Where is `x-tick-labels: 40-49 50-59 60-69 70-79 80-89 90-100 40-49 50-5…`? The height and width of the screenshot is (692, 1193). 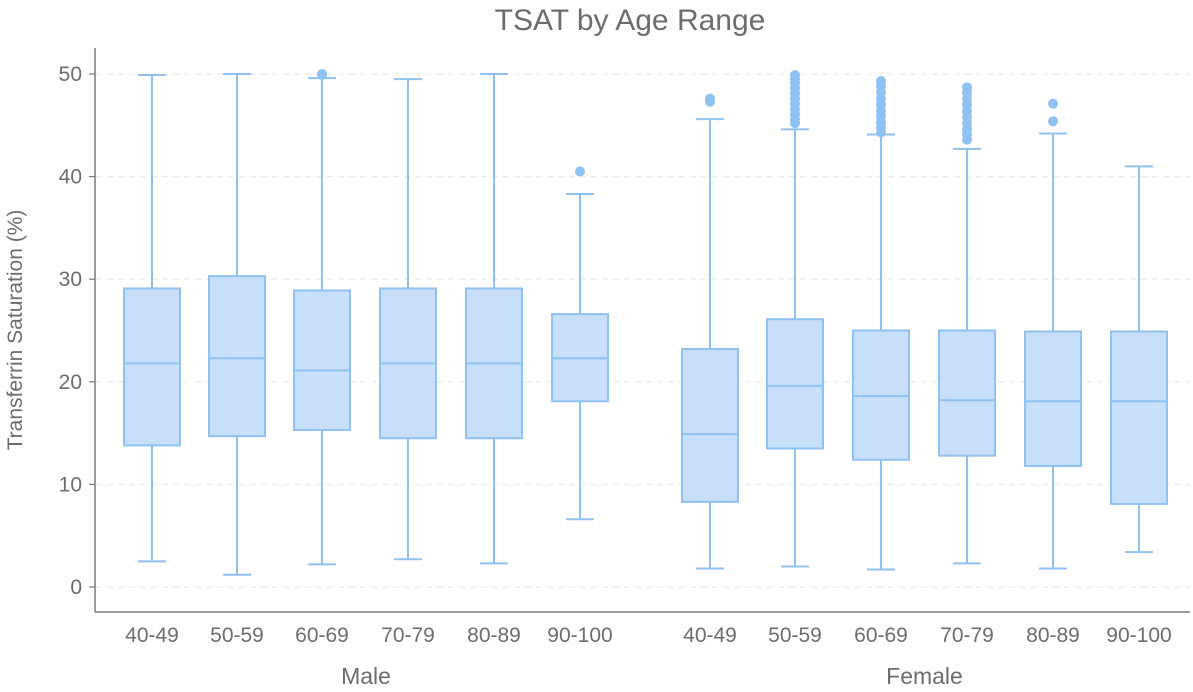 x-tick-labels: 40-49 50-59 60-69 70-79 80-89 90-100 40-49 50-5… is located at coordinates (648, 635).